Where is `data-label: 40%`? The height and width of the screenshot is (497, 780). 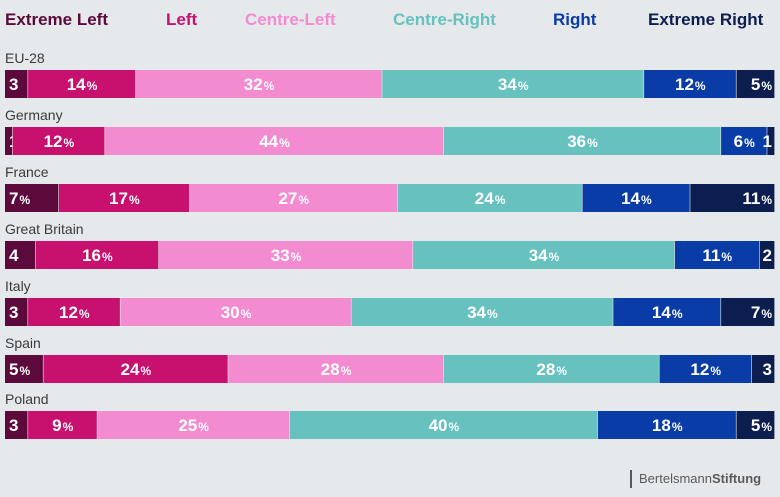 data-label: 40% is located at coordinates (444, 425).